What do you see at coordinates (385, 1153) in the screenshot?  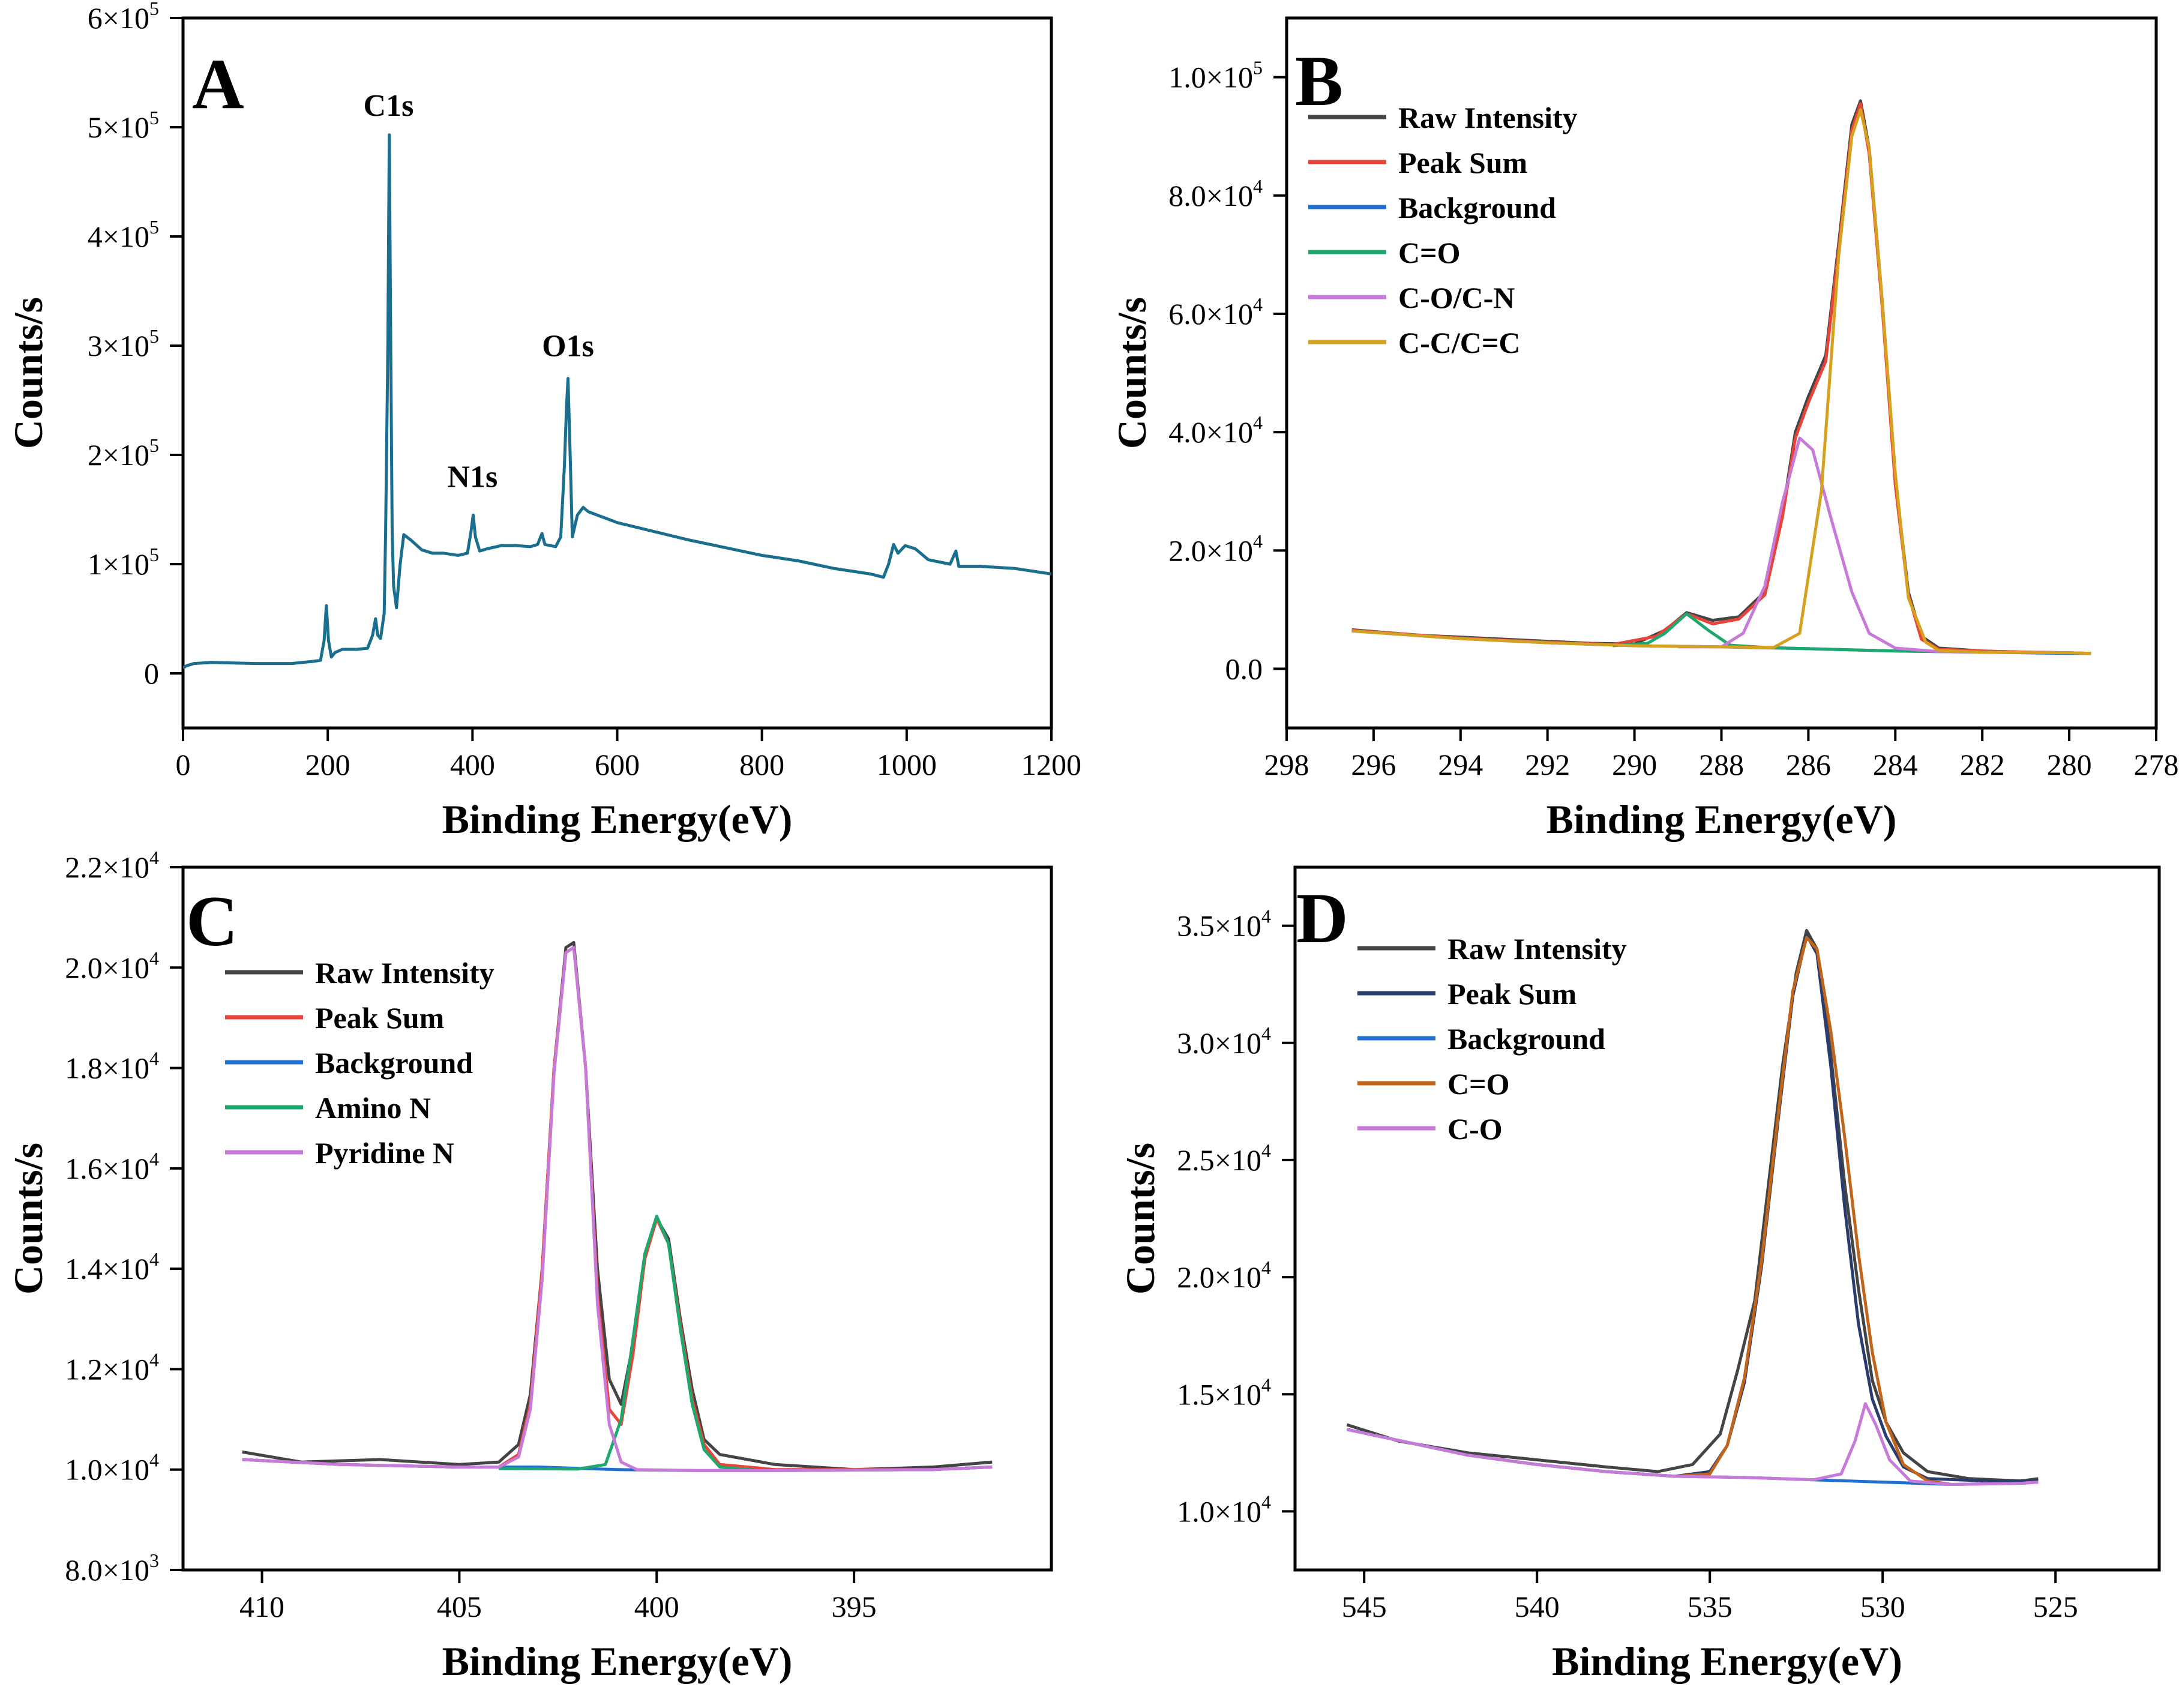 I see `legend-label: Pyridine N` at bounding box center [385, 1153].